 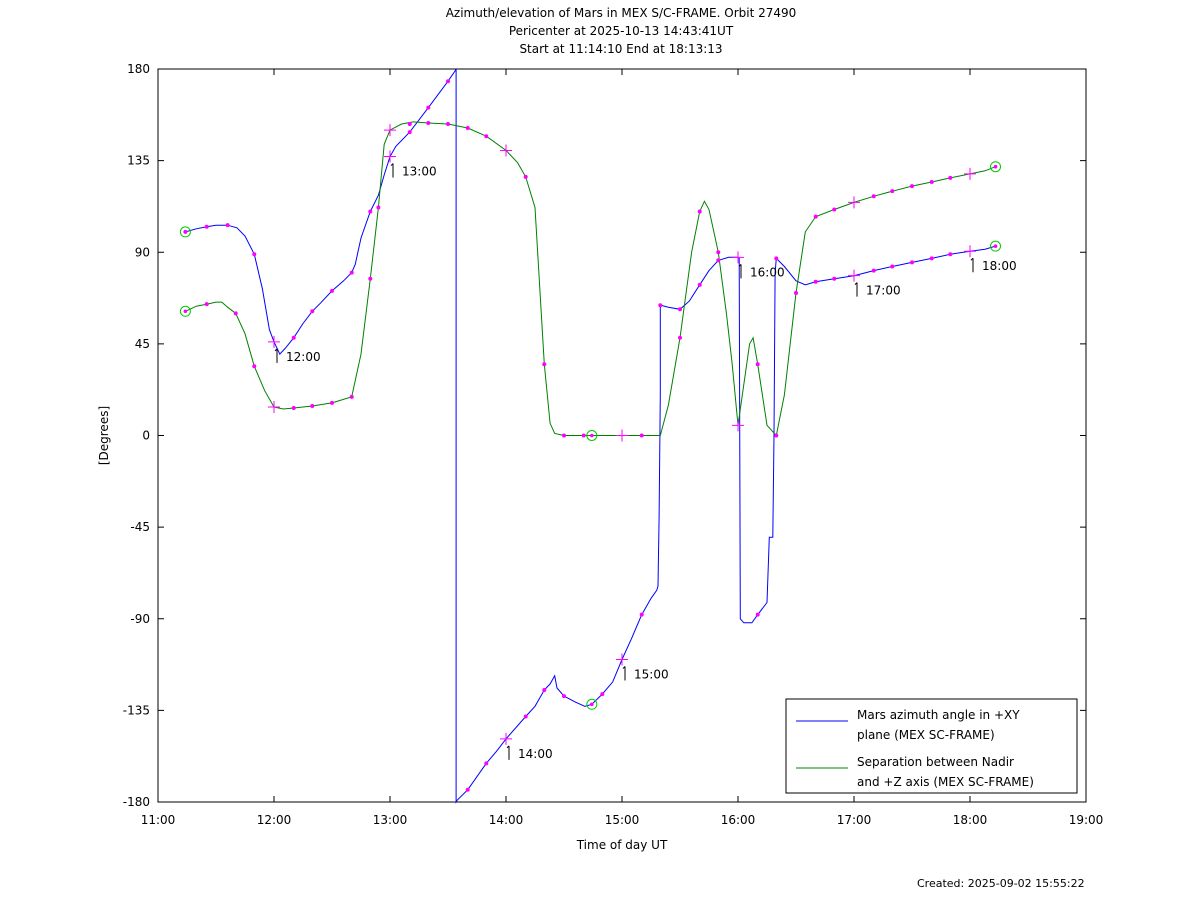 What do you see at coordinates (622, 820) in the screenshot?
I see `x-tick-label: 15:00` at bounding box center [622, 820].